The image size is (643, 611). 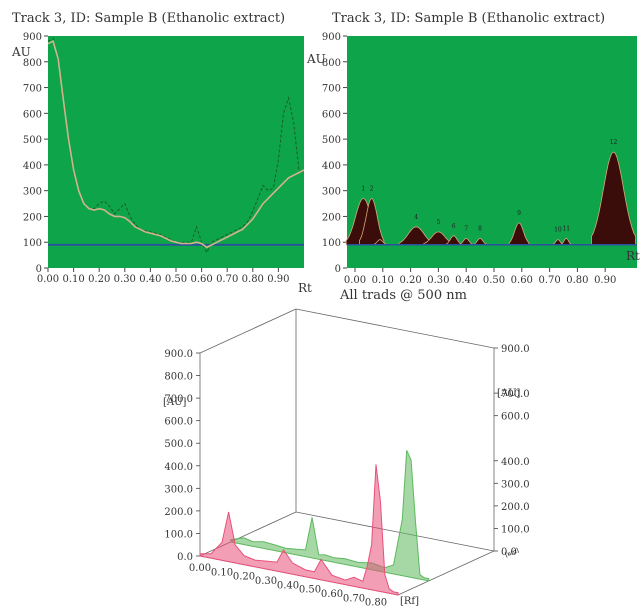 What do you see at coordinates (32, 114) in the screenshot?
I see `chart-1-y-tick-label: 600` at bounding box center [32, 114].